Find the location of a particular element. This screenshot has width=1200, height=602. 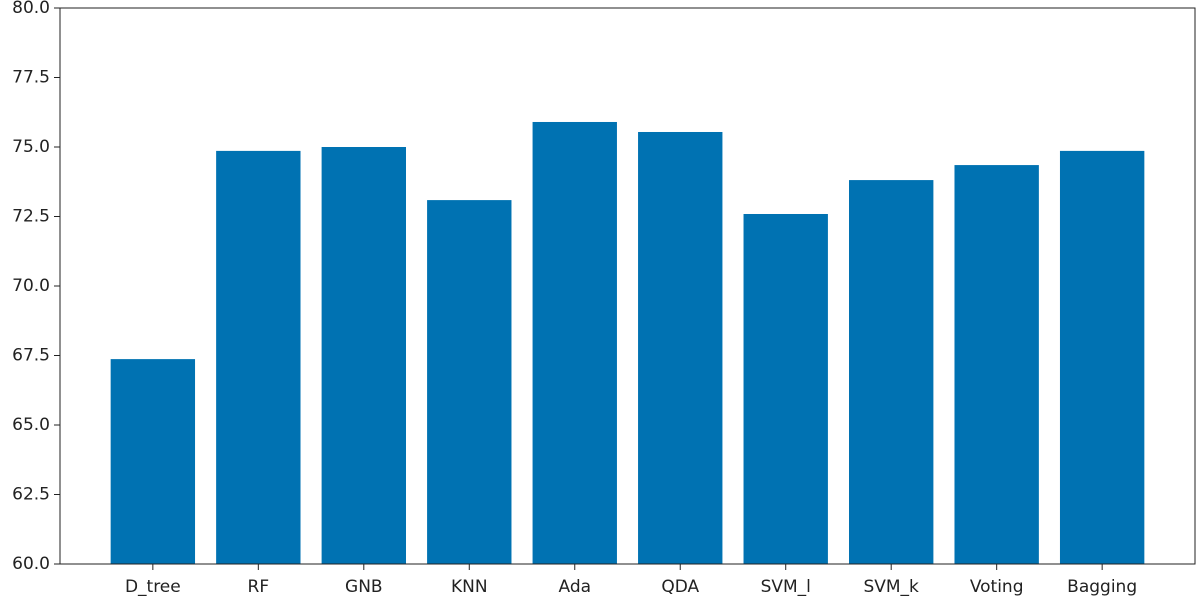

y-tick-label: 60.0 is located at coordinates (31, 564).